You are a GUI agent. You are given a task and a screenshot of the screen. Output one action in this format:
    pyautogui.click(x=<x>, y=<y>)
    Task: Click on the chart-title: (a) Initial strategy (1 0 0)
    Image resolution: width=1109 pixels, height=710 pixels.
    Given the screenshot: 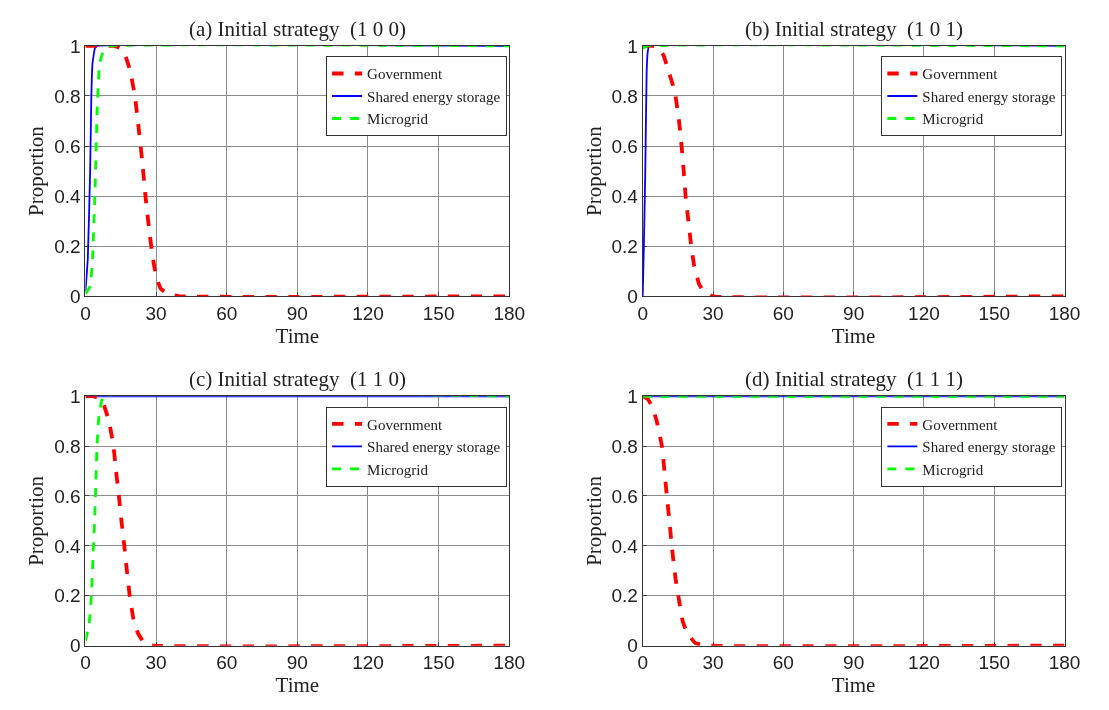 What is the action you would take?
    pyautogui.click(x=297, y=29)
    